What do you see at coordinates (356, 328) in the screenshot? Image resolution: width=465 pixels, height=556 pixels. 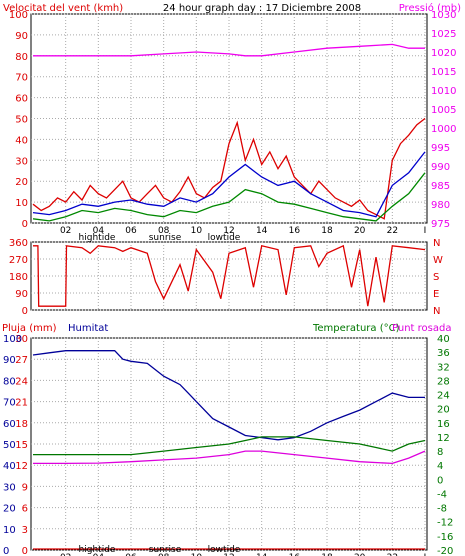 I see `temperature-axis-label: Temperatura (°C)` at bounding box center [356, 328].